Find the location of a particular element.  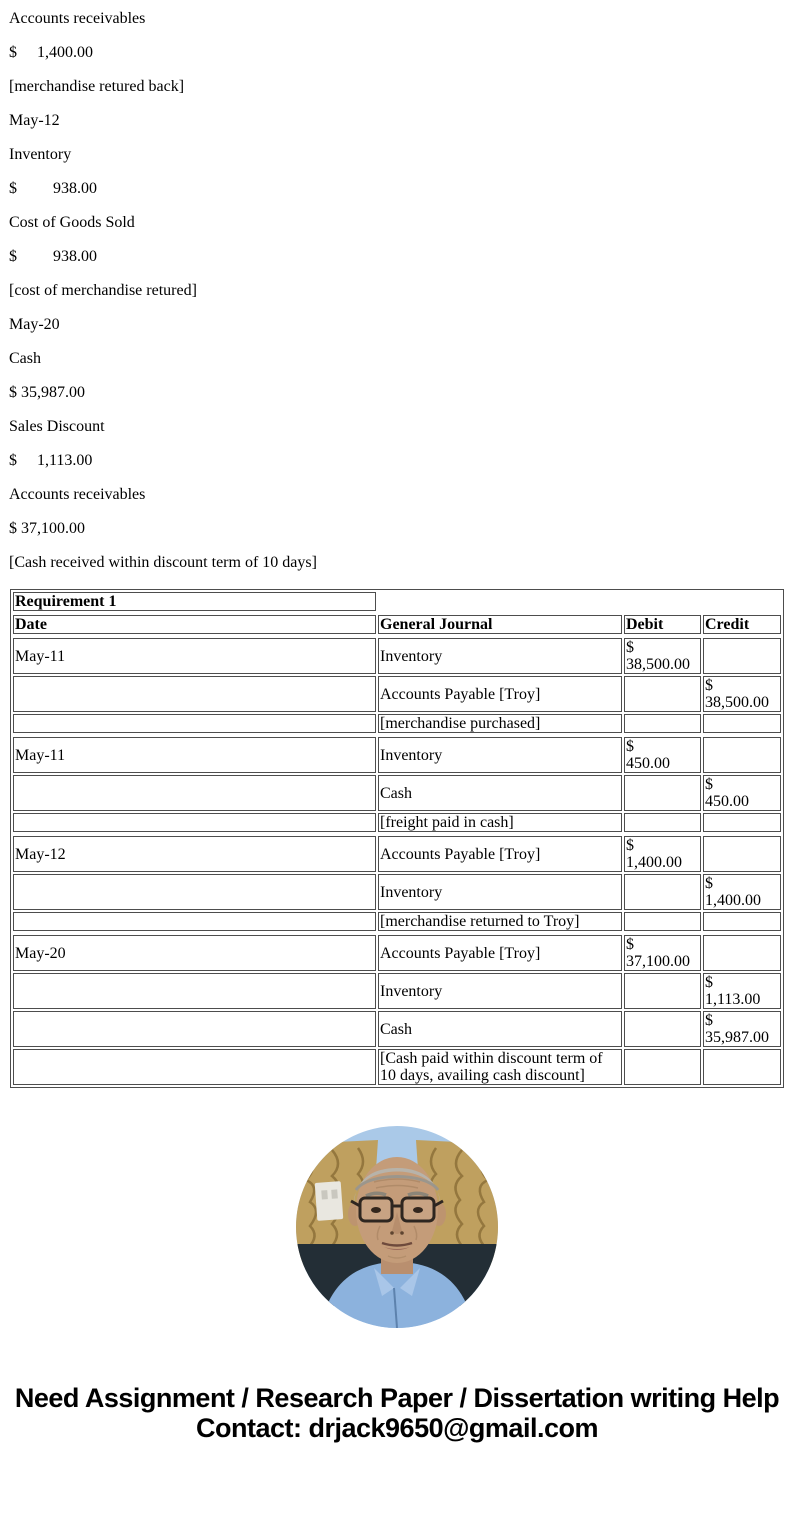

journal-row: May-12 Accounts Payable [Troy] $1,400.00 is located at coordinates (397, 854).